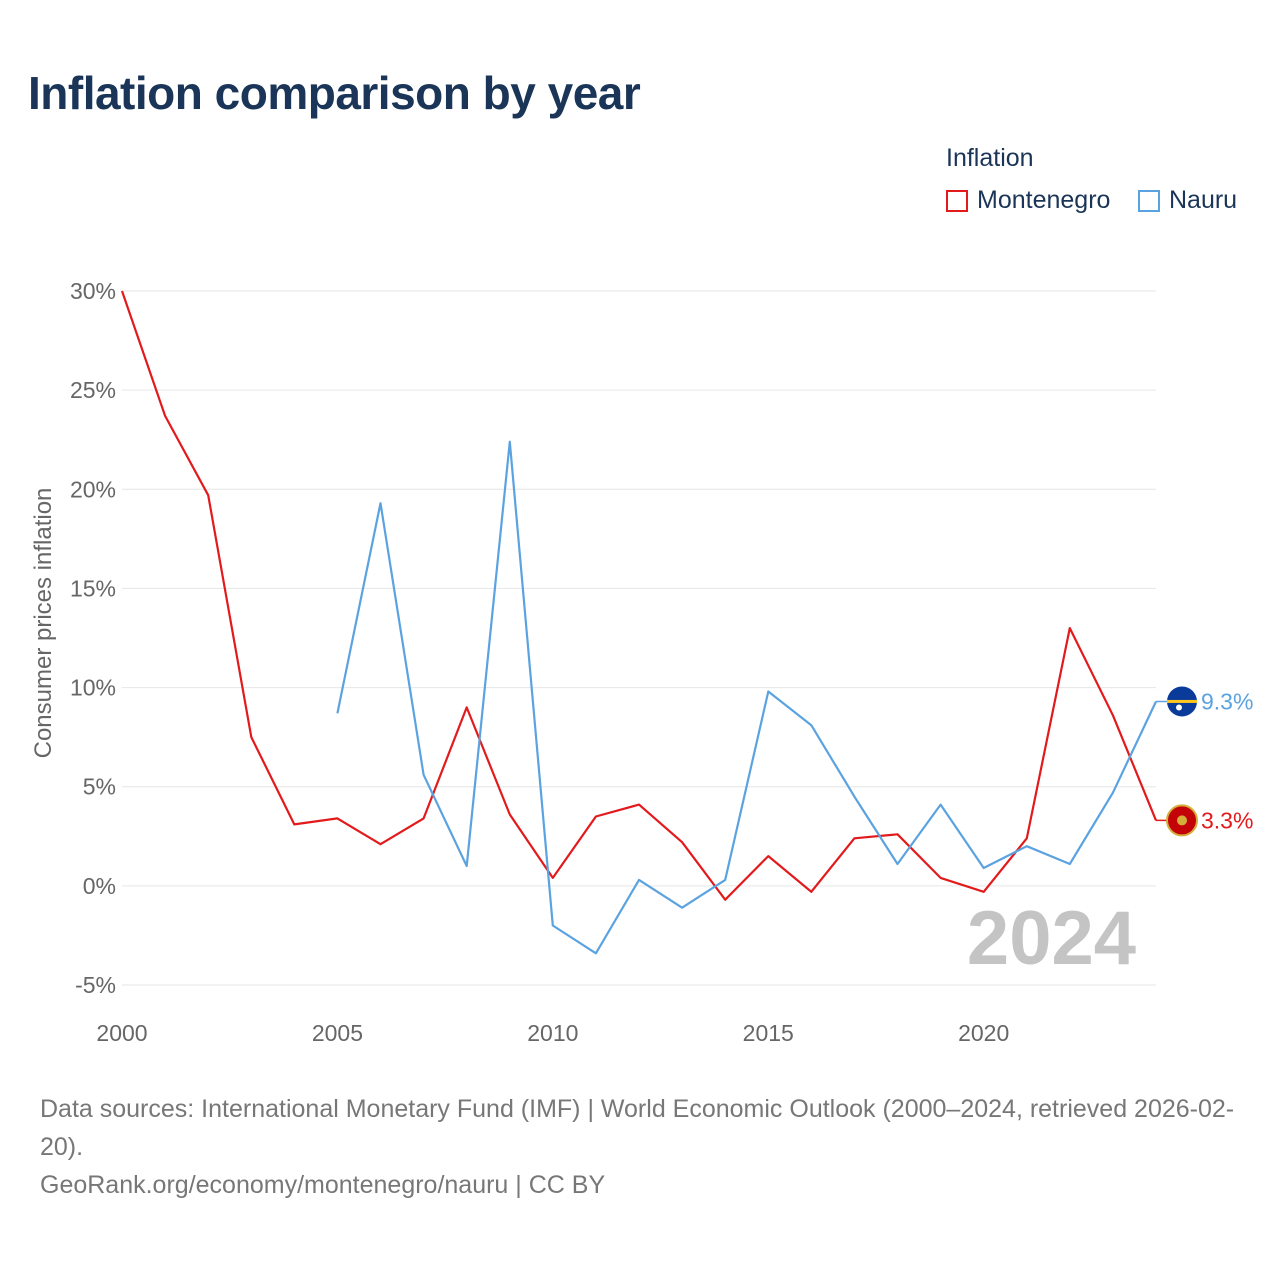  Describe the element at coordinates (337, 1033) in the screenshot. I see `x-tick-label: 2005` at that location.